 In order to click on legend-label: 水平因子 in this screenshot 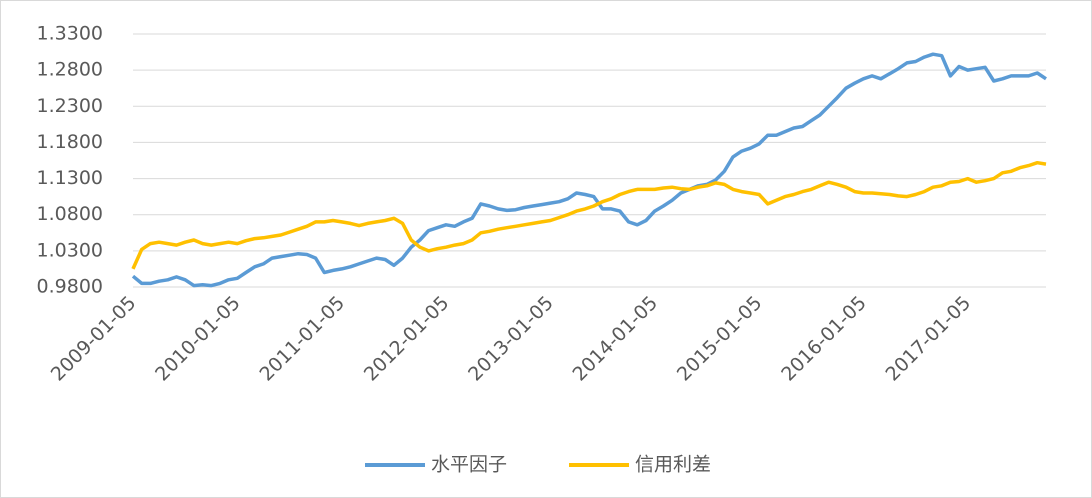, I will do `click(469, 465)`.